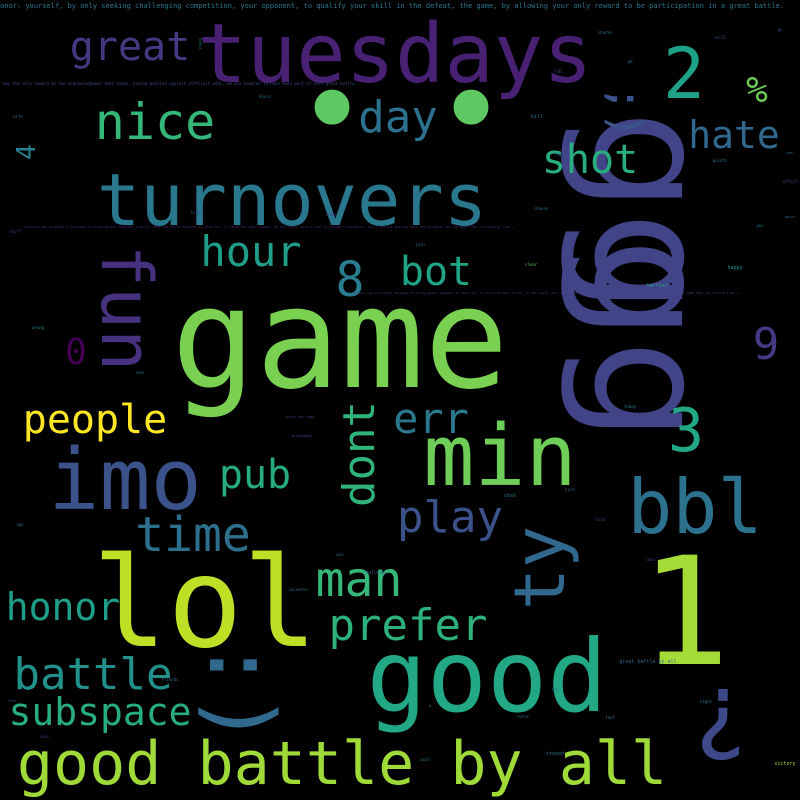  Describe the element at coordinates (100, 712) in the screenshot. I see `word-subspace: subspace` at that location.